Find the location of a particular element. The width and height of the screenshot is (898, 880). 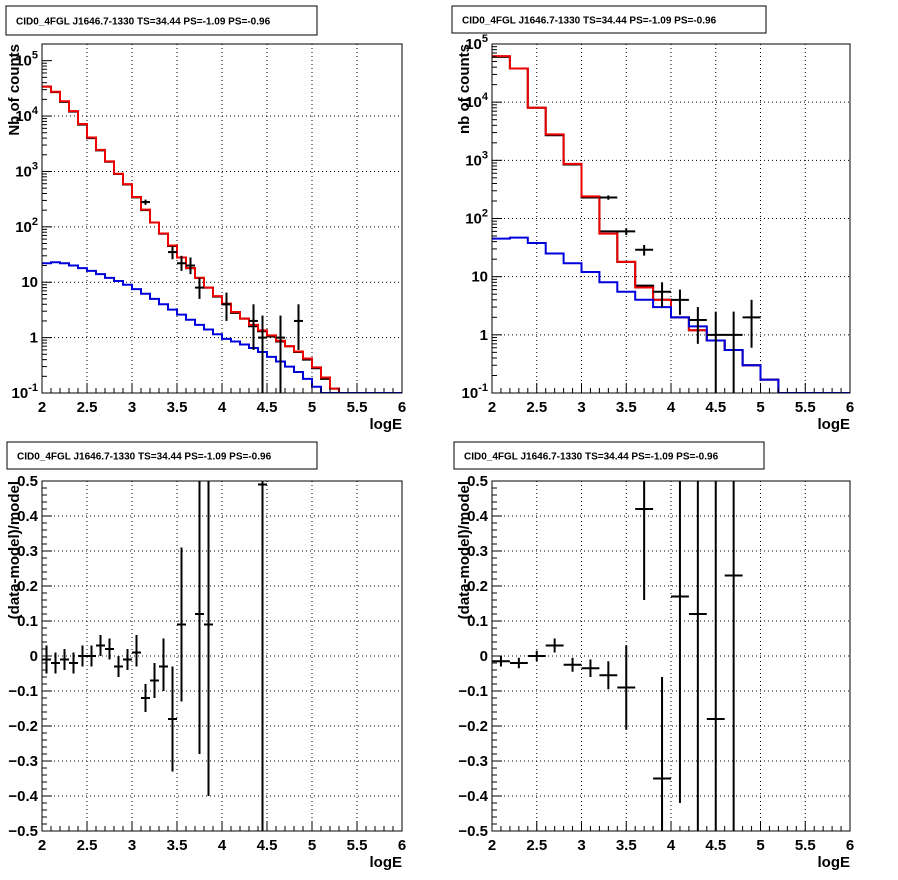

resid-right-x-axis: 2 2.5 3 3.5 4 4.5 5 5.5 6 is located at coordinates (671, 837).